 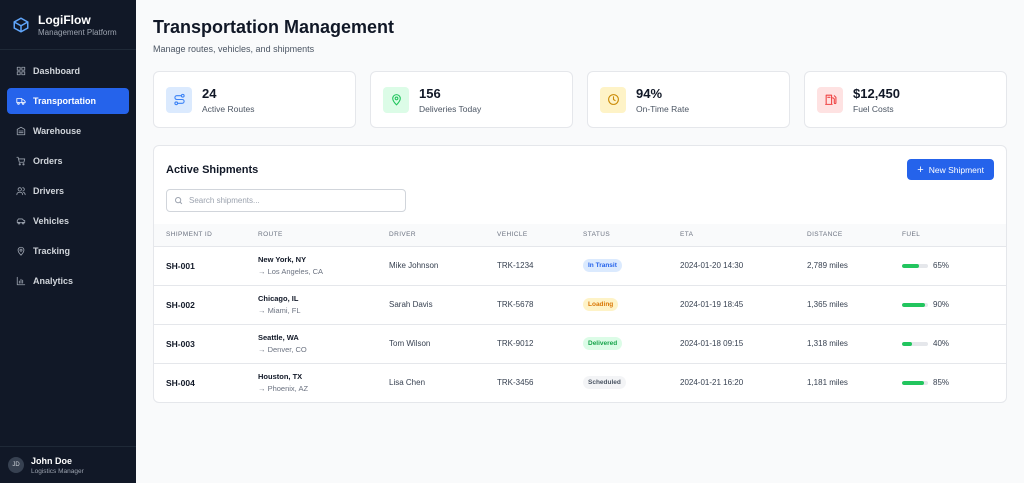 What do you see at coordinates (911, 235) in the screenshot?
I see `column-header: FUEL` at bounding box center [911, 235].